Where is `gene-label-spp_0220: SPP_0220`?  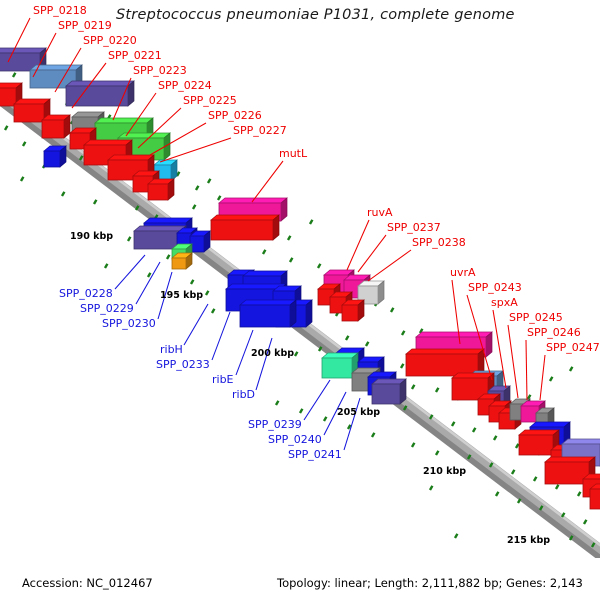 gene-label-spp_0220: SPP_0220 is located at coordinates (110, 40).